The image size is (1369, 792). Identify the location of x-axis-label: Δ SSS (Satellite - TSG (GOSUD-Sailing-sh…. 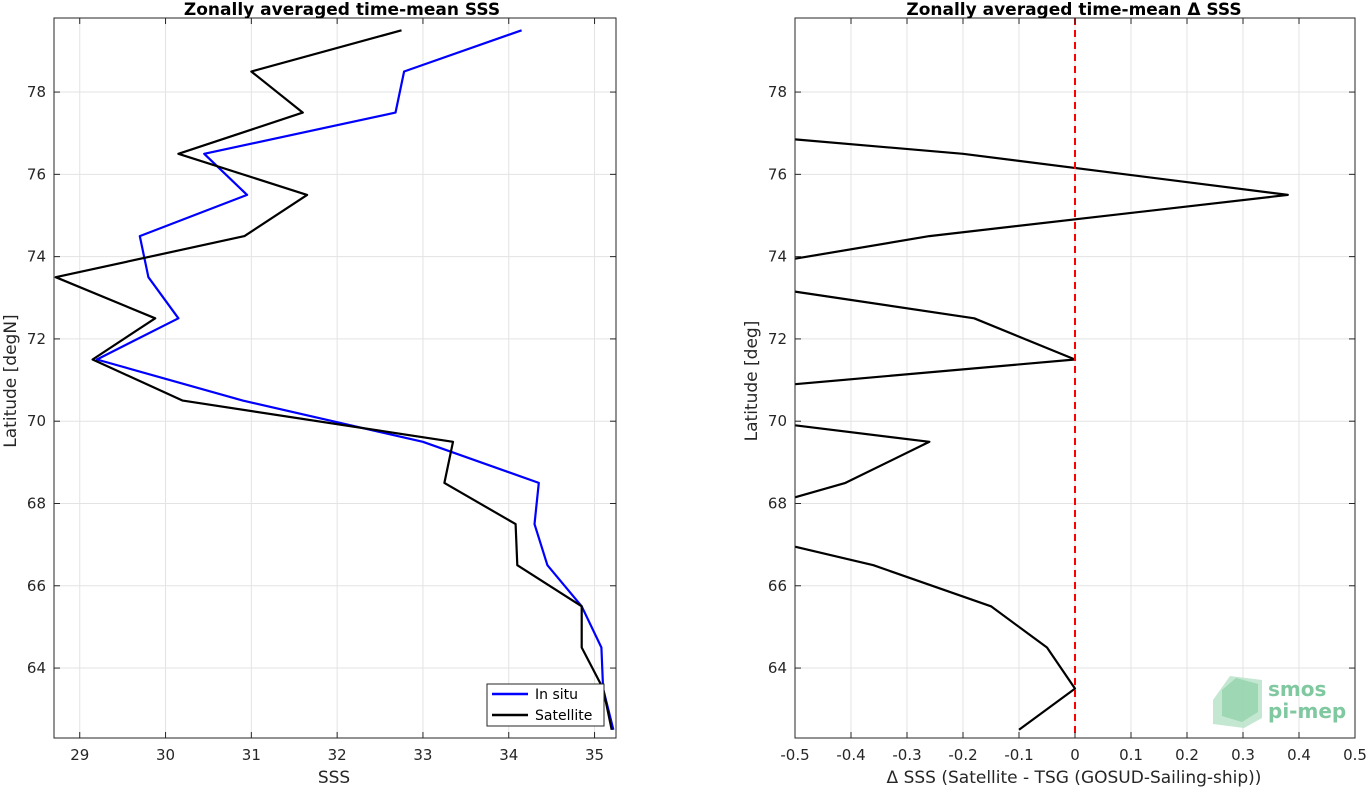
(1074, 778).